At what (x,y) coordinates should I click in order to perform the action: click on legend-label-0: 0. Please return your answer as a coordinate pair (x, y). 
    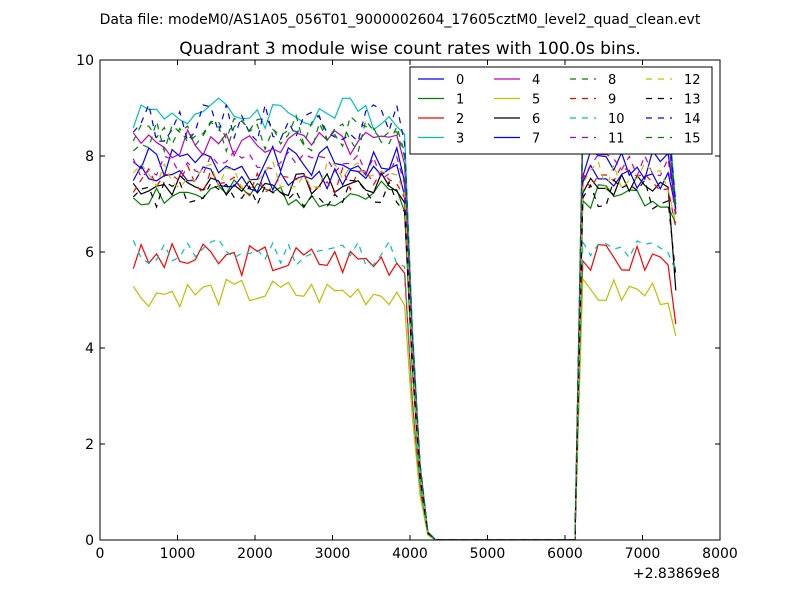
    Looking at the image, I should click on (460, 80).